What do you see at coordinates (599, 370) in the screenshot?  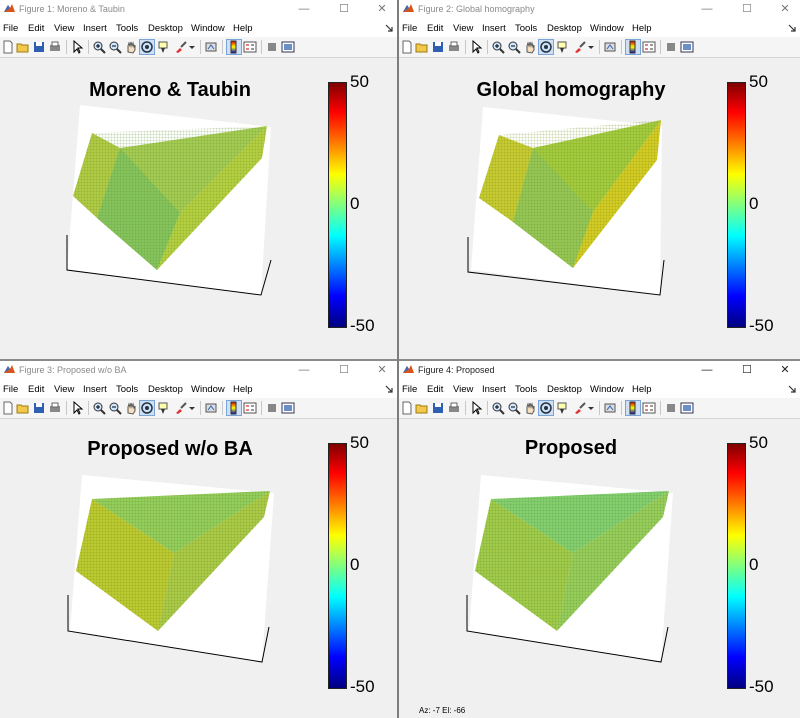 I see `title-bar: Figure 4: Proposed — ☐ ✕` at bounding box center [599, 370].